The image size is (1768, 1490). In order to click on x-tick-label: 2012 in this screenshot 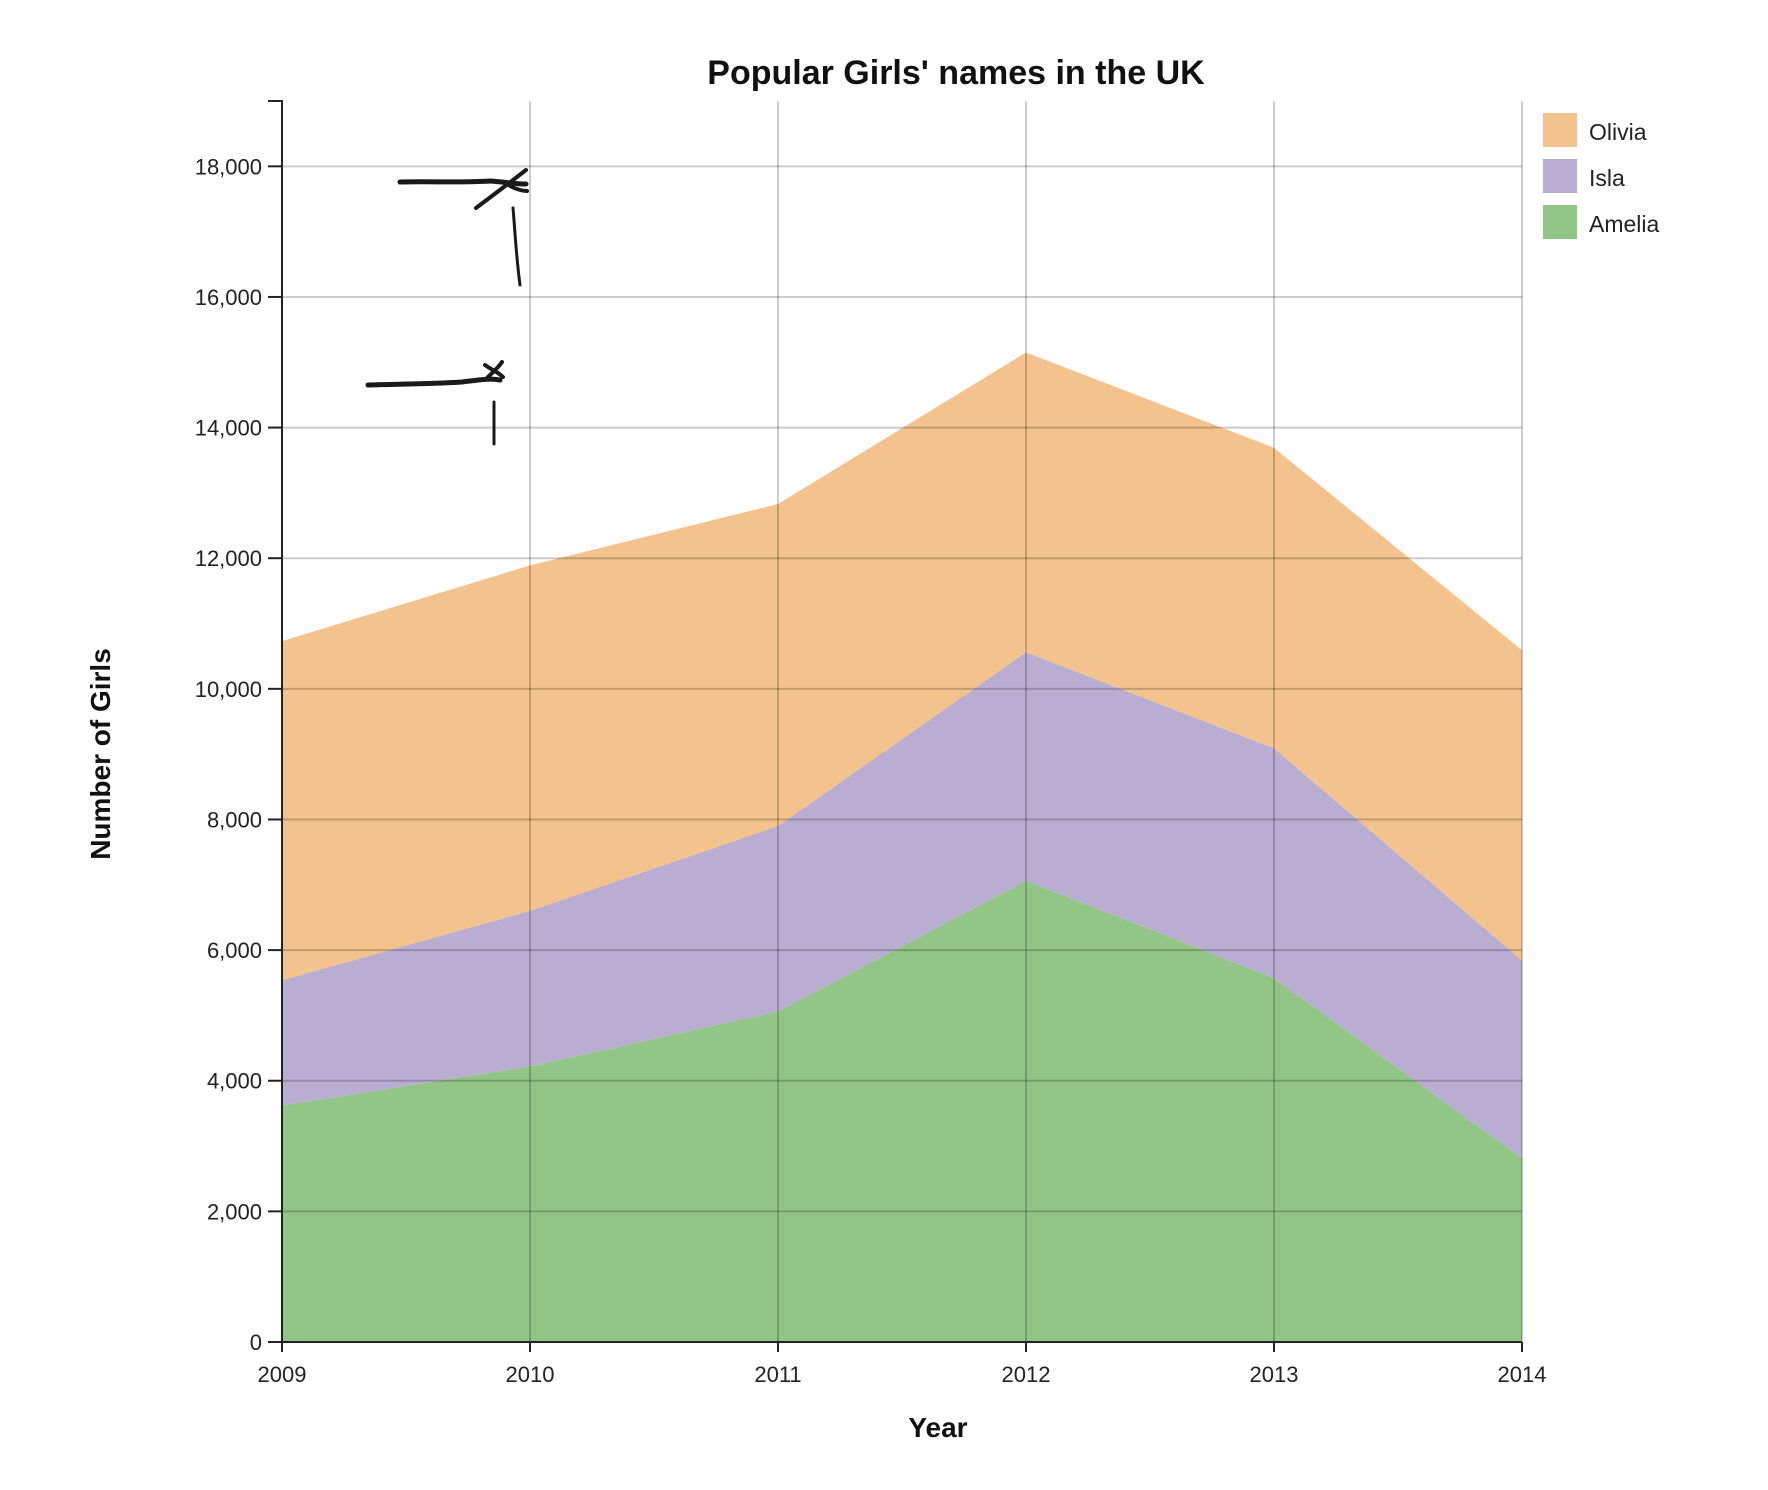, I will do `click(1026, 1374)`.